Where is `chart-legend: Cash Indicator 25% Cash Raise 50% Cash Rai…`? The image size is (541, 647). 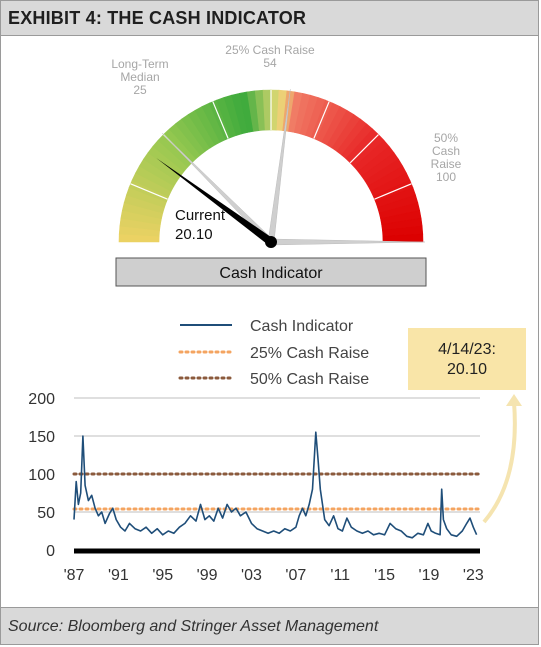 chart-legend: Cash Indicator 25% Cash Raise 50% Cash Rai… is located at coordinates (273, 353).